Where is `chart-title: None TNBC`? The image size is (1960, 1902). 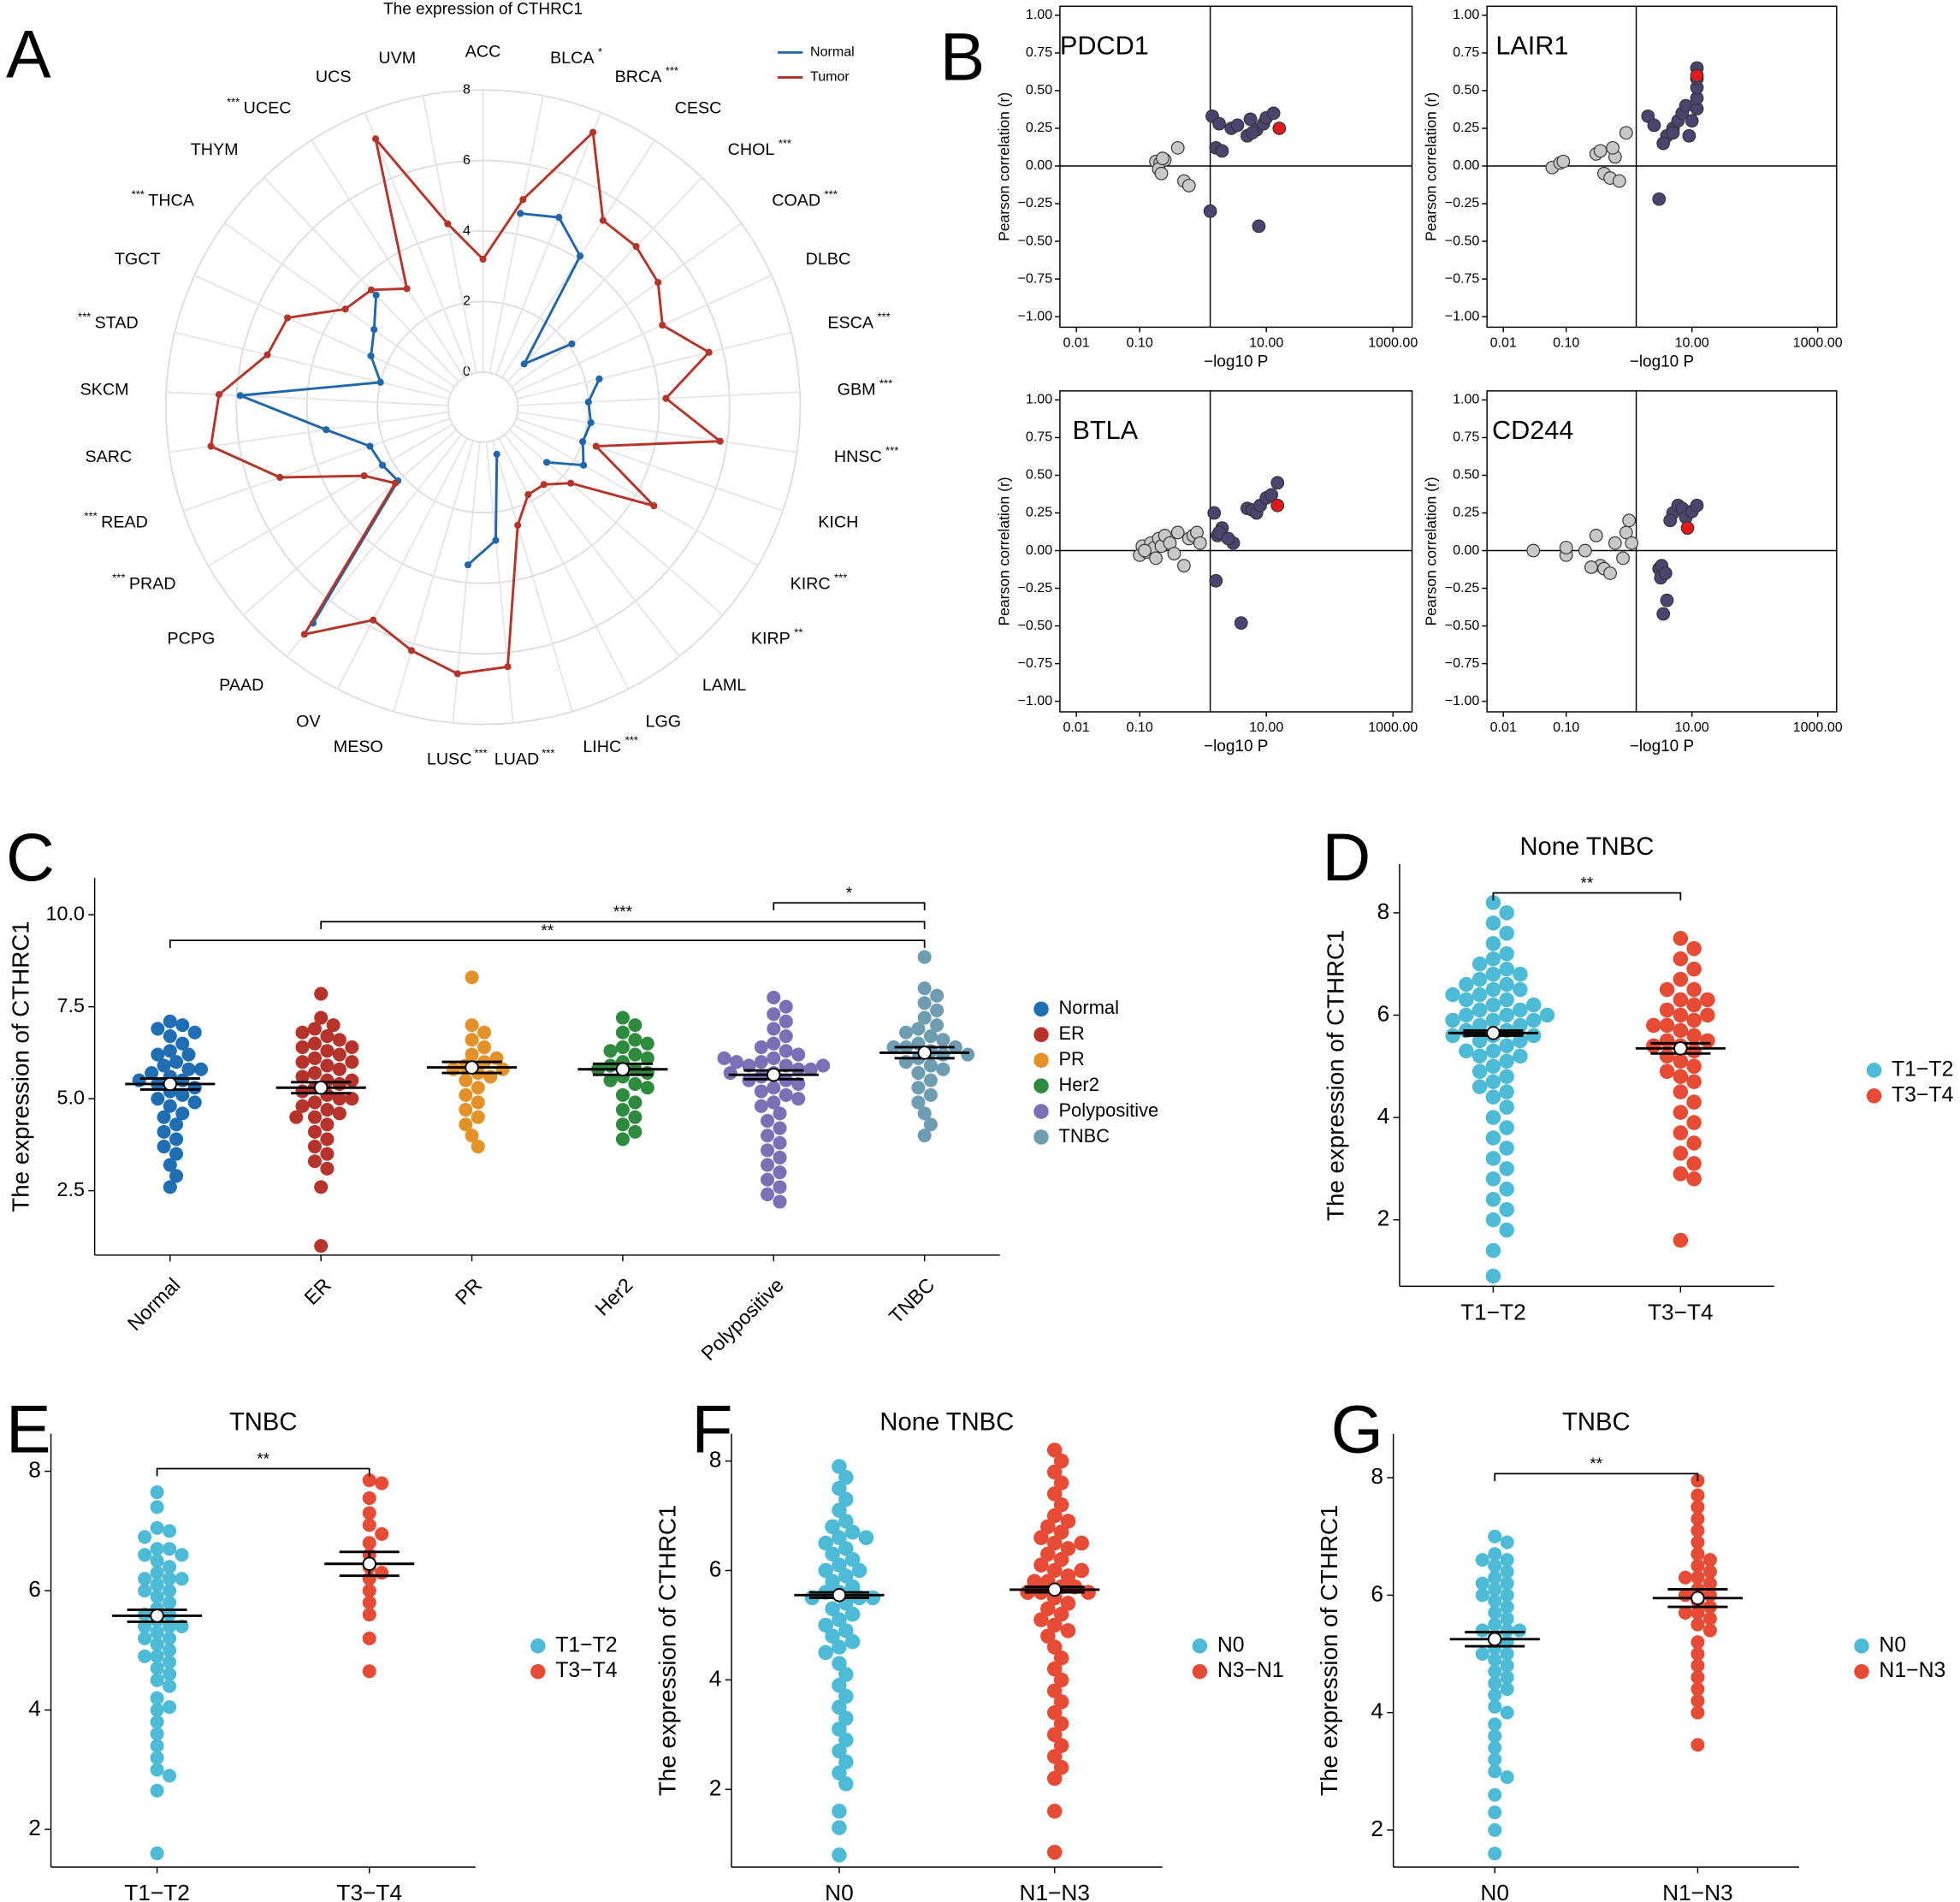 chart-title: None TNBC is located at coordinates (1586, 847).